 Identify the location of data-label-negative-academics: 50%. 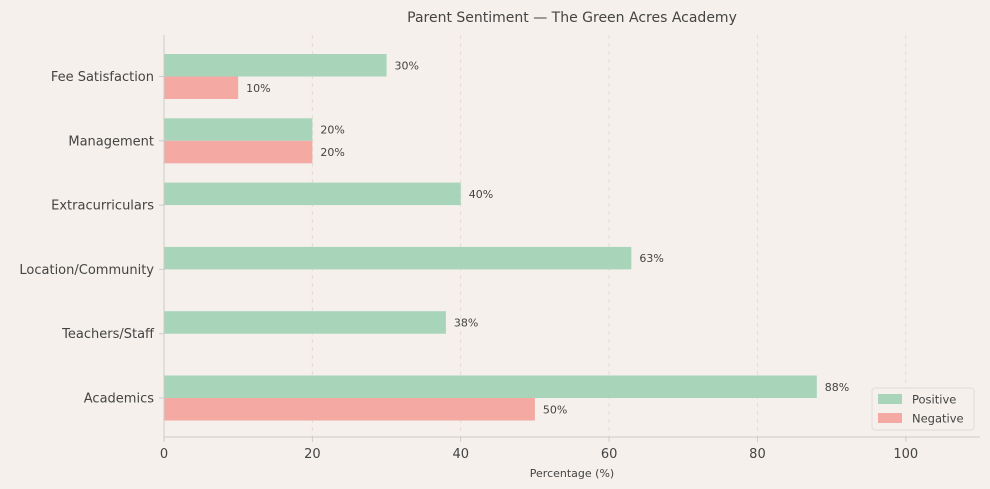
(555, 409).